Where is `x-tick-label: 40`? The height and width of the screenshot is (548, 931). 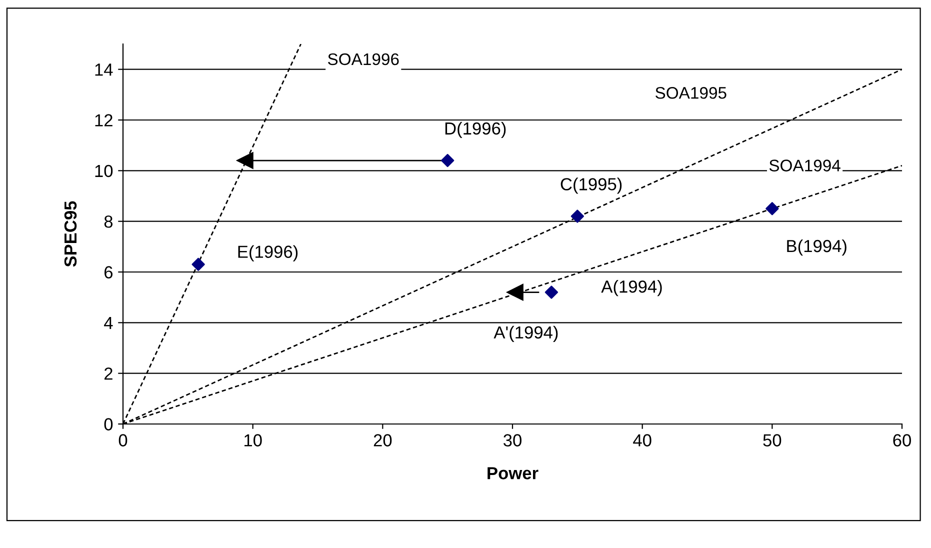 x-tick-label: 40 is located at coordinates (642, 440).